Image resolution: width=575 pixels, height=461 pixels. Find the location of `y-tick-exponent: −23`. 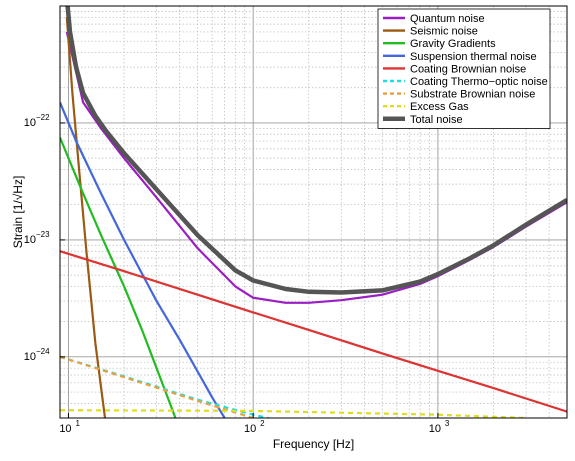

y-tick-exponent: −23 is located at coordinates (43, 234).